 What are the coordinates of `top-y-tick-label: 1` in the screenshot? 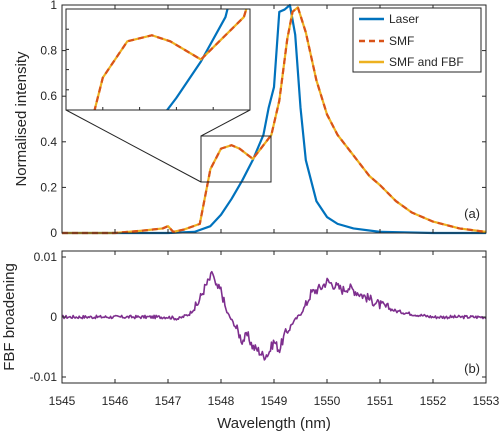 It's located at (53, 6).